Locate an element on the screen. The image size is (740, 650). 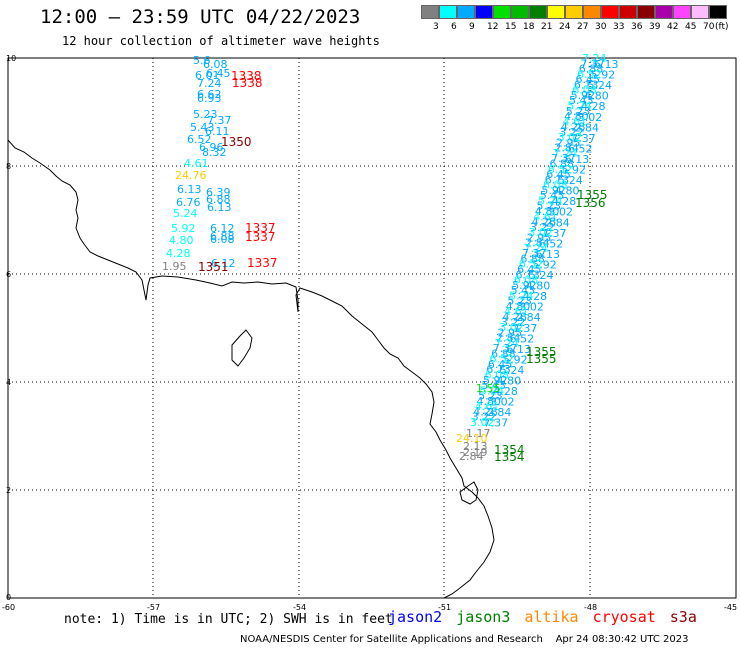
legend-label: 33 is located at coordinates (619, 27).